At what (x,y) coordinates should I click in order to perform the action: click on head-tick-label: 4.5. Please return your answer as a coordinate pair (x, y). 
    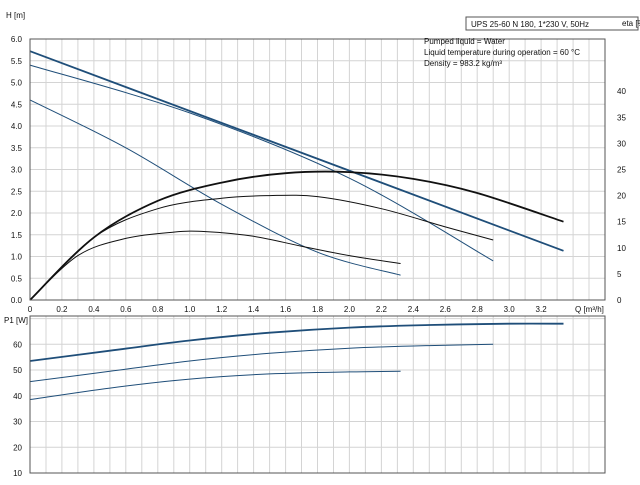
    Looking at the image, I should click on (17, 104).